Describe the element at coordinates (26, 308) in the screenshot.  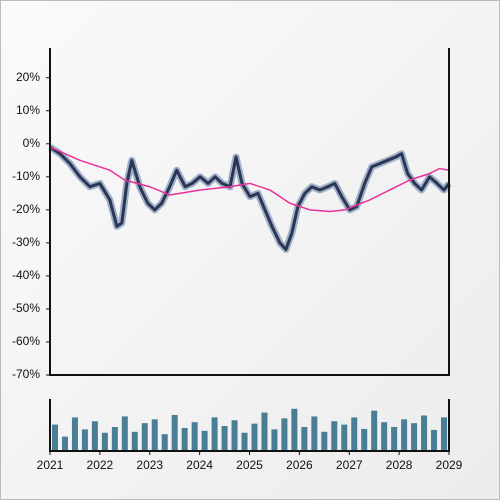
I see `y-tick-label: -50%` at that location.